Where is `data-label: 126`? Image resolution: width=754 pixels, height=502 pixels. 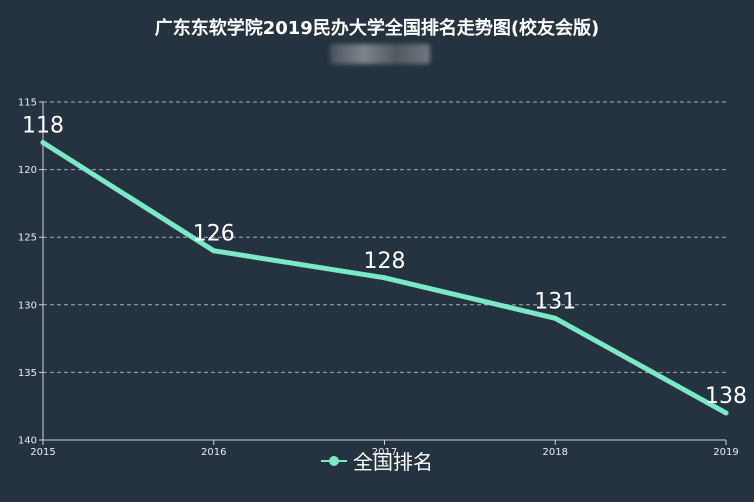 data-label: 126 is located at coordinates (214, 234).